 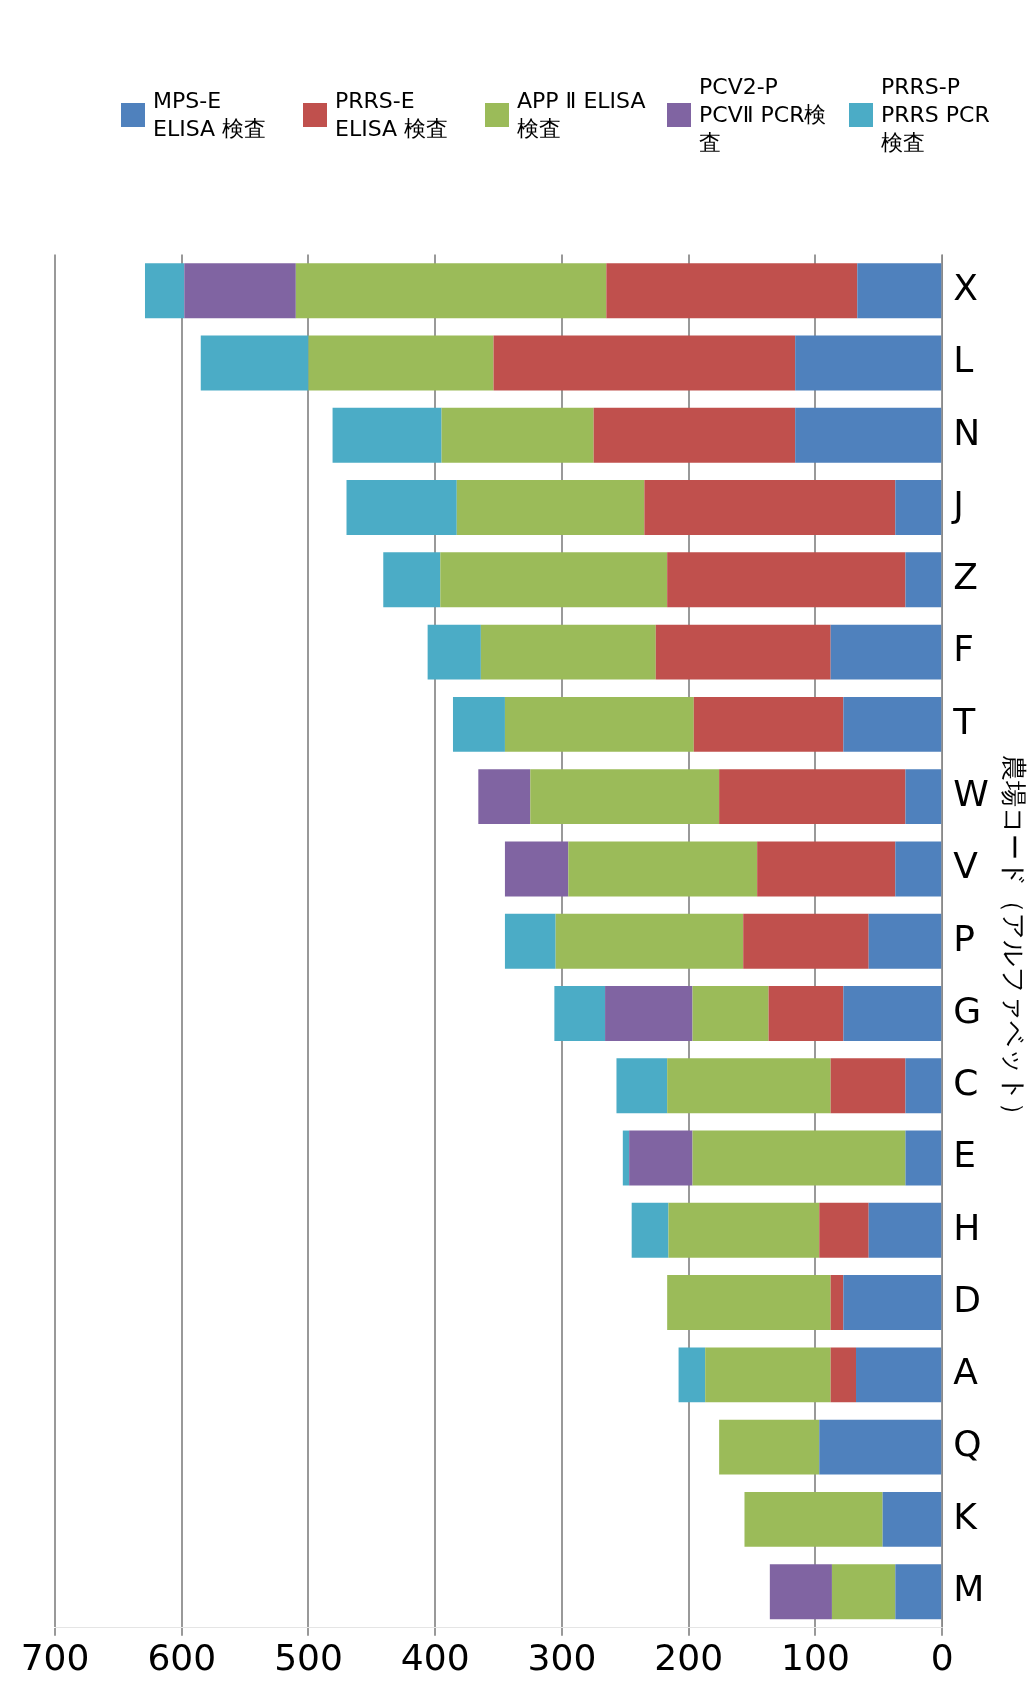 What do you see at coordinates (936, 115) in the screenshot?
I see `legend-label: PRRS-P PRRS PCR検査` at bounding box center [936, 115].